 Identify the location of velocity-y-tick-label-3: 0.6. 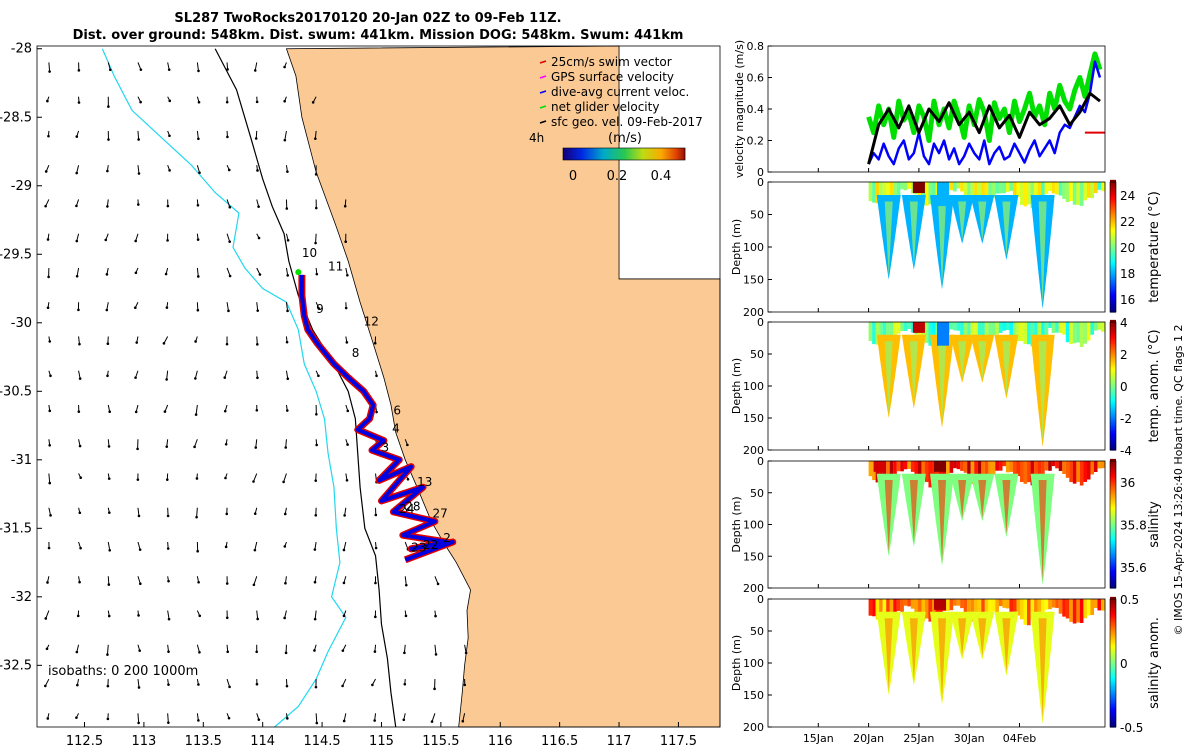
(756, 78).